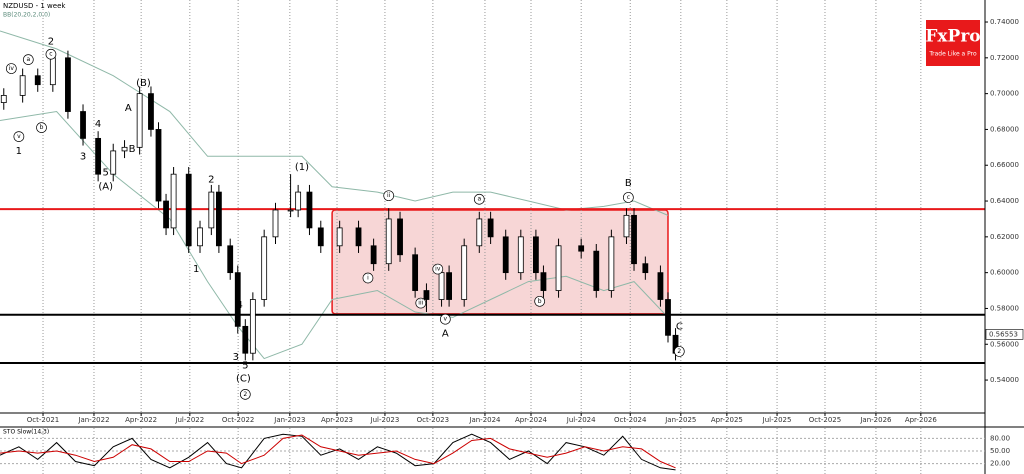  I want to click on x-tick-label: Oct-2024, so click(630, 420).